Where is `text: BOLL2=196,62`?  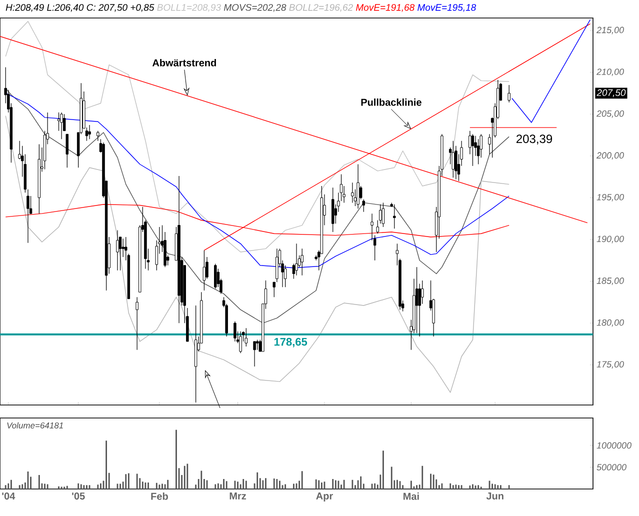
text: BOLL2=196,62 is located at coordinates (321, 8).